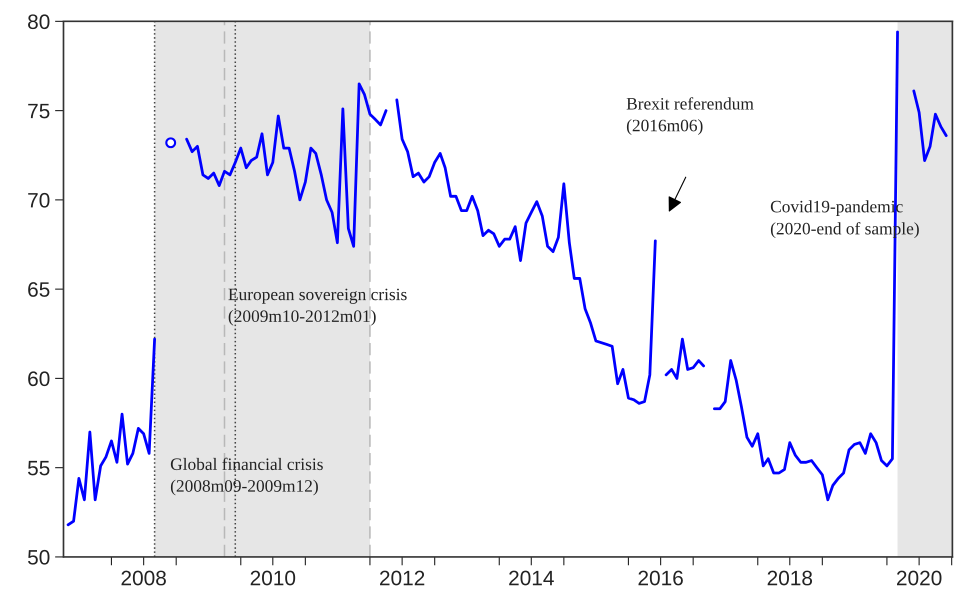 Image resolution: width=962 pixels, height=610 pixels. What do you see at coordinates (317, 307) in the screenshot?
I see `annotation: European sovereign crisis (2009m10-2012m01)` at bounding box center [317, 307].